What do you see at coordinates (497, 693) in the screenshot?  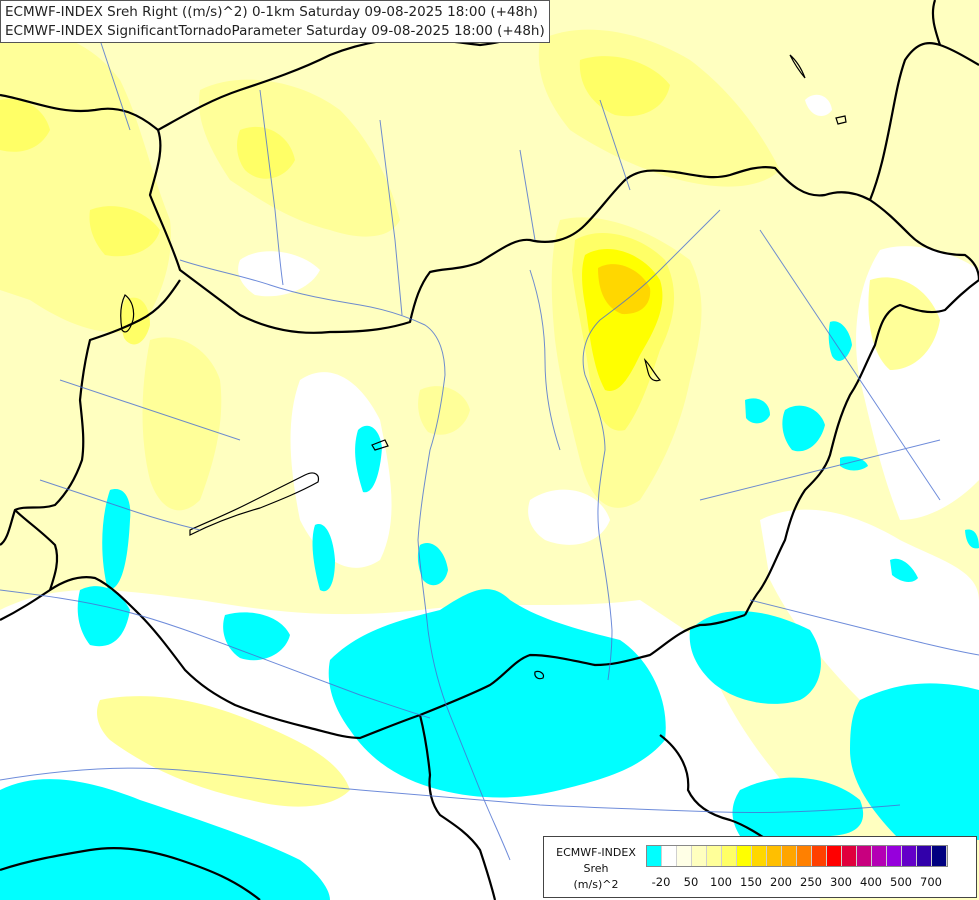 I see `cyan-south` at bounding box center [497, 693].